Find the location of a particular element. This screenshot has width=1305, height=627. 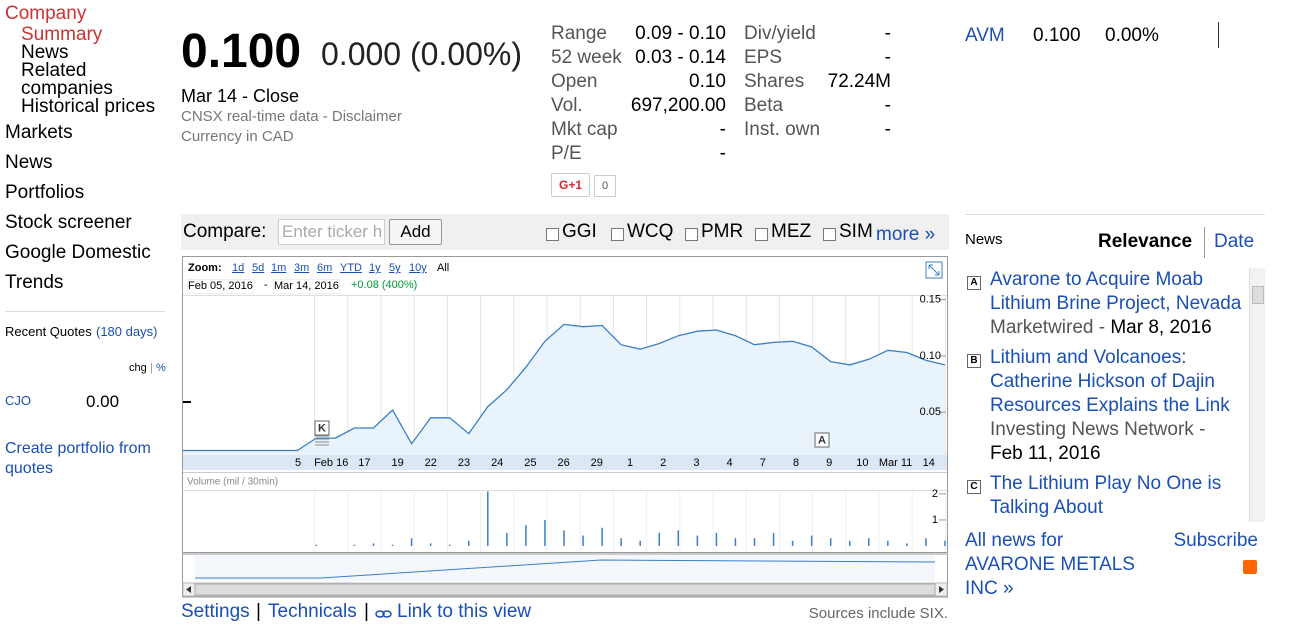

x-tick-label: 23 is located at coordinates (464, 463).